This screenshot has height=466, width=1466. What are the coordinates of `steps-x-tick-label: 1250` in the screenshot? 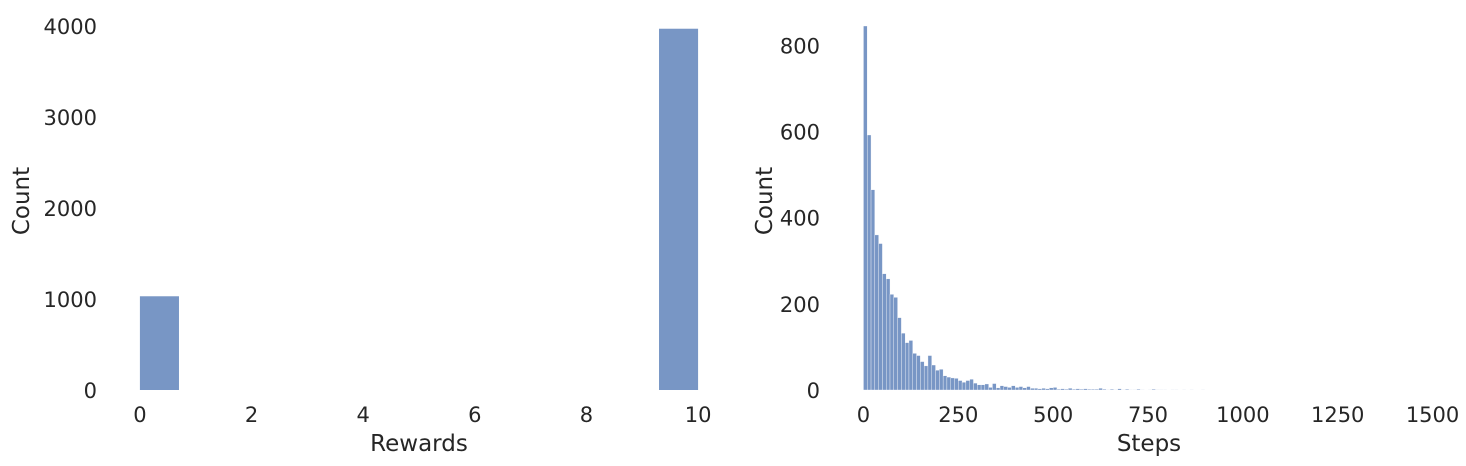 It's located at (1337, 415).